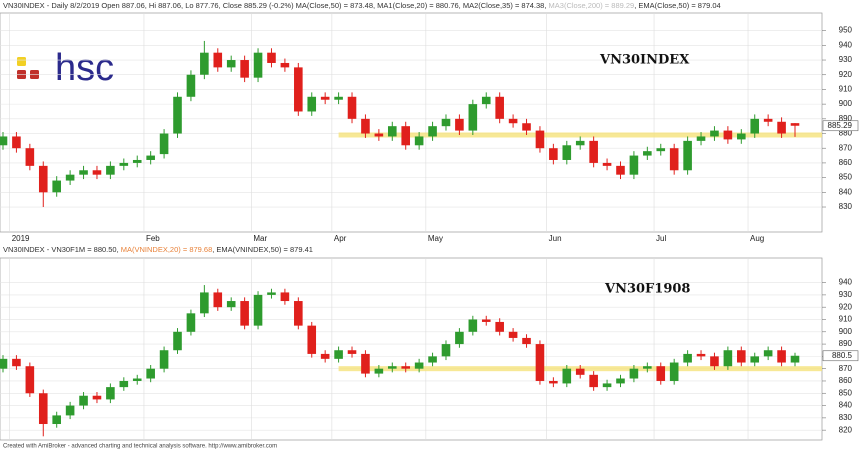 This screenshot has width=860, height=451. Describe the element at coordinates (644, 60) in the screenshot. I see `panel-title: VN30INDEX` at that location.